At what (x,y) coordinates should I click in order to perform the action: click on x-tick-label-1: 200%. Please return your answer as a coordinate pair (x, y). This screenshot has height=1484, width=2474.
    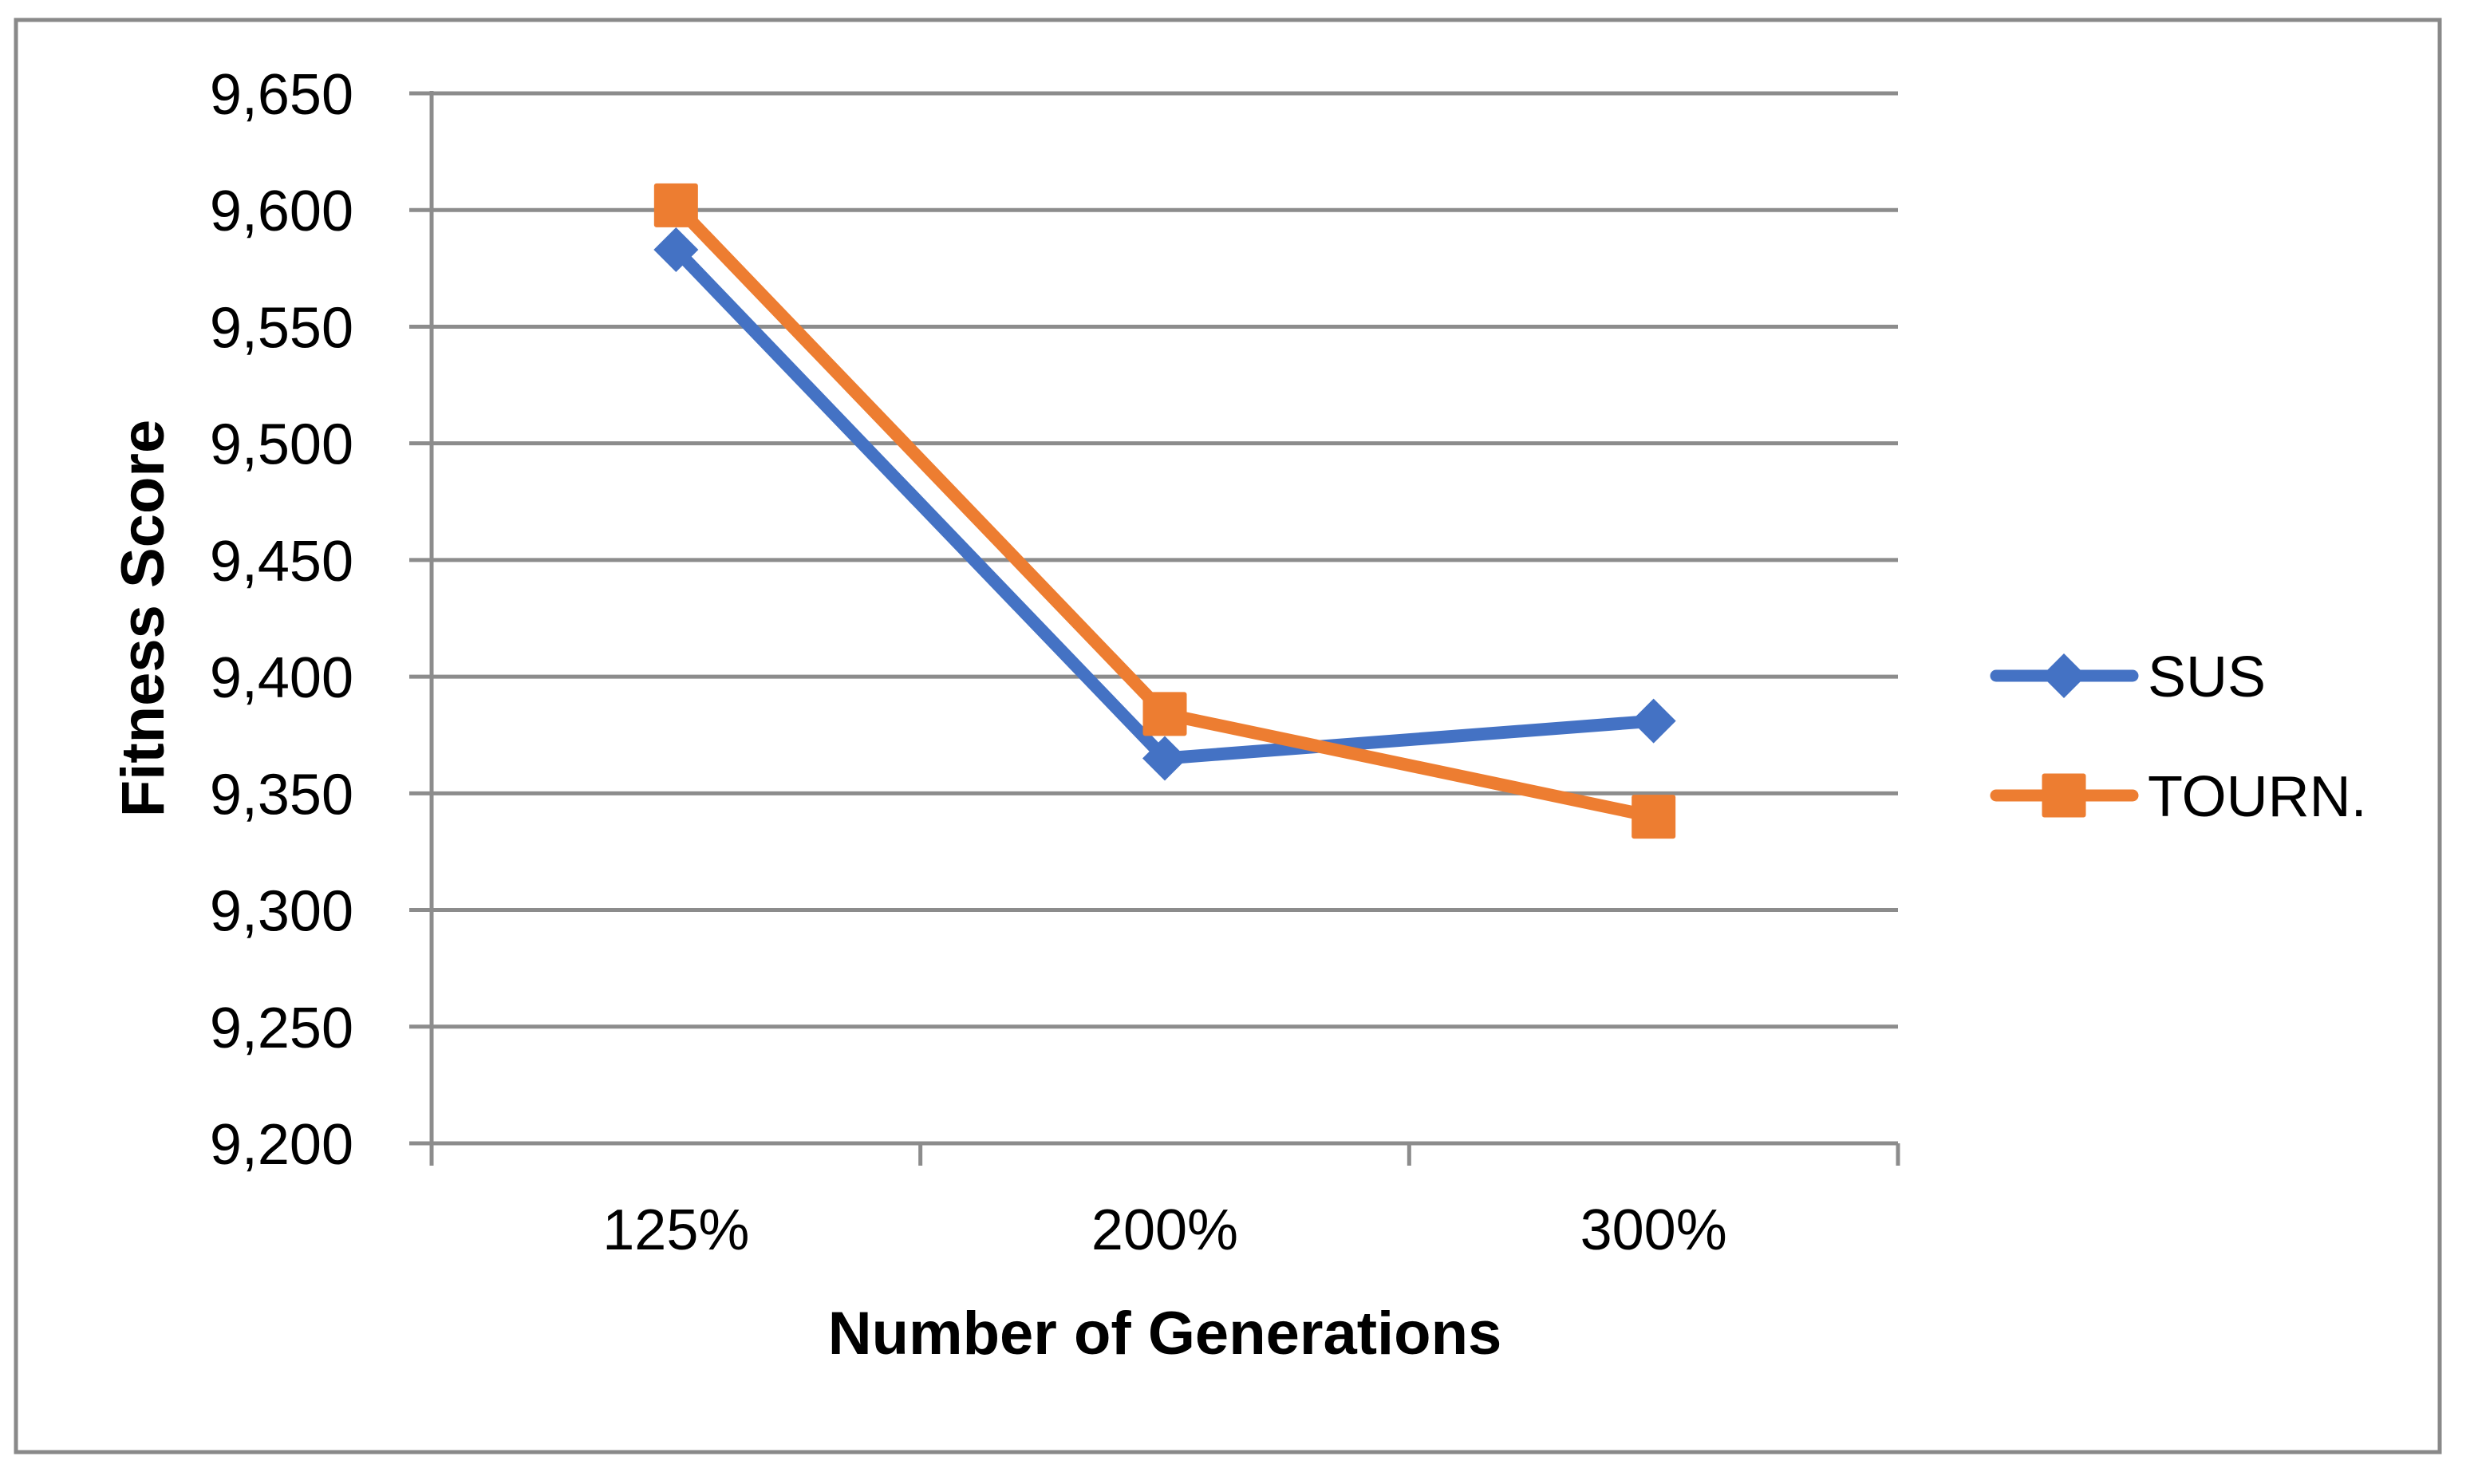
    Looking at the image, I should click on (1164, 1230).